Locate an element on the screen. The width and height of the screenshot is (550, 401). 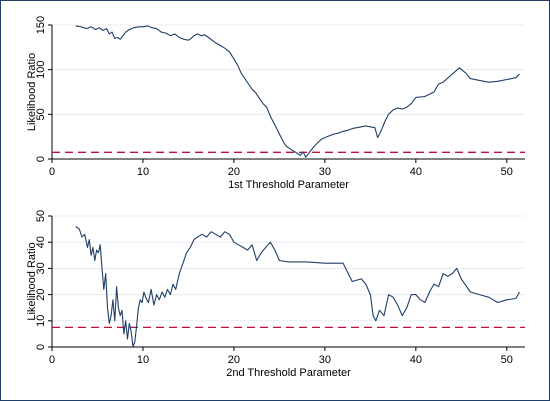
chart1-y-tick-label: 50 is located at coordinates (41, 114).